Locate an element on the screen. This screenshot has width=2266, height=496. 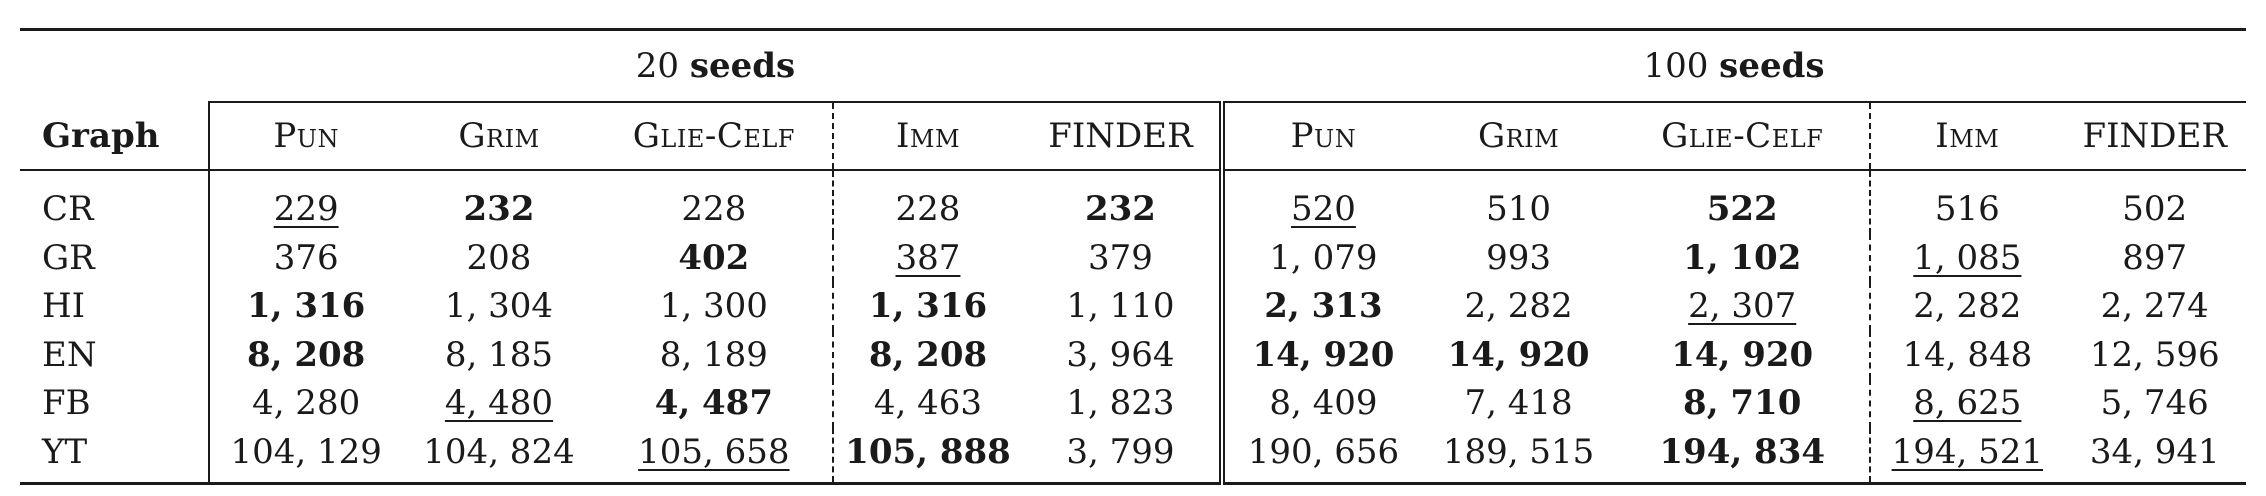
group-count: 20 is located at coordinates (657, 66).